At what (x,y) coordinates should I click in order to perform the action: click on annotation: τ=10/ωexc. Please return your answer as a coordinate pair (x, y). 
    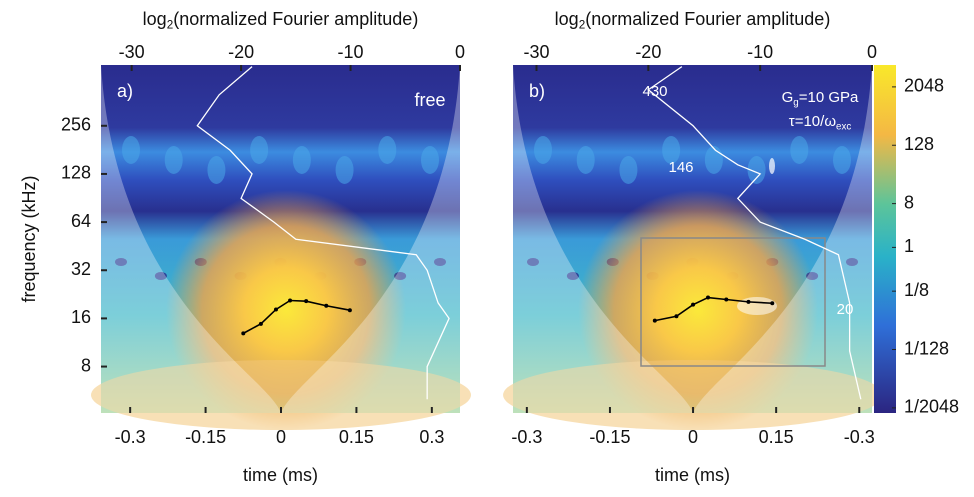
    Looking at the image, I should click on (820, 122).